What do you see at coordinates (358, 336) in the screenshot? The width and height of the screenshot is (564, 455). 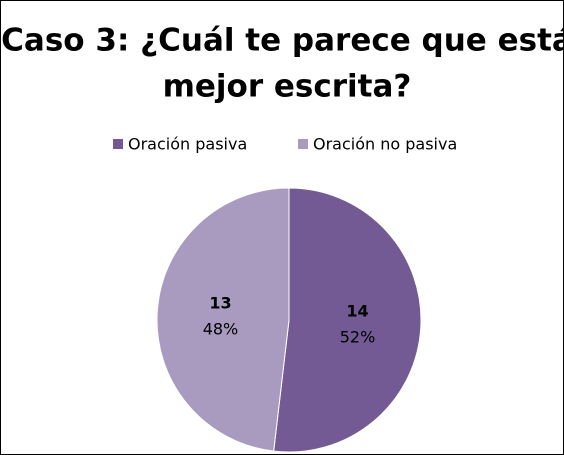 I see `percent-label: 52%` at bounding box center [358, 336].